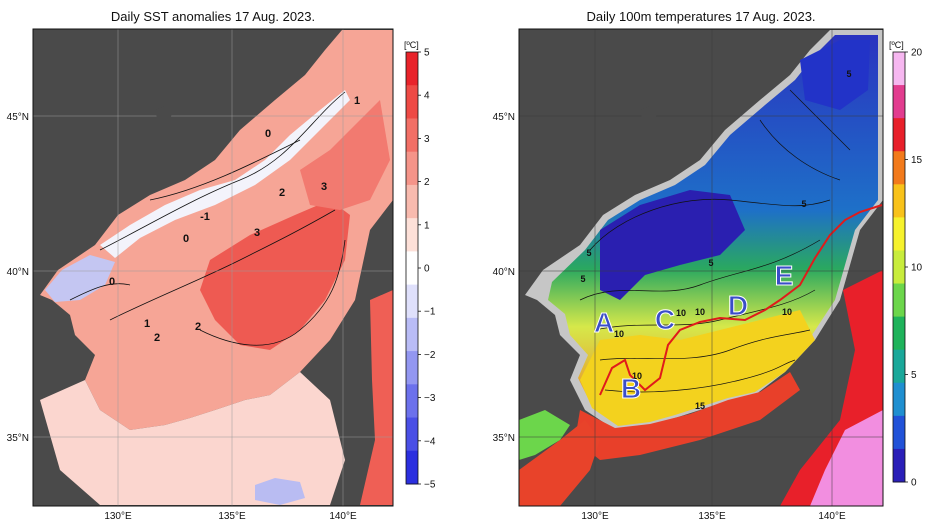 The image size is (933, 531). What do you see at coordinates (18, 272) in the screenshot?
I see `left-lat-label: 40°N` at bounding box center [18, 272].